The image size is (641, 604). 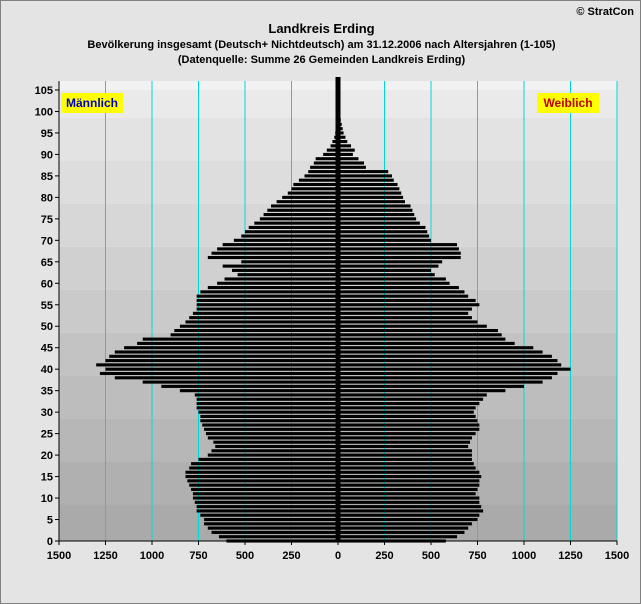 What do you see at coordinates (47, 392) in the screenshot?
I see `y-tick-label: 35` at bounding box center [47, 392].